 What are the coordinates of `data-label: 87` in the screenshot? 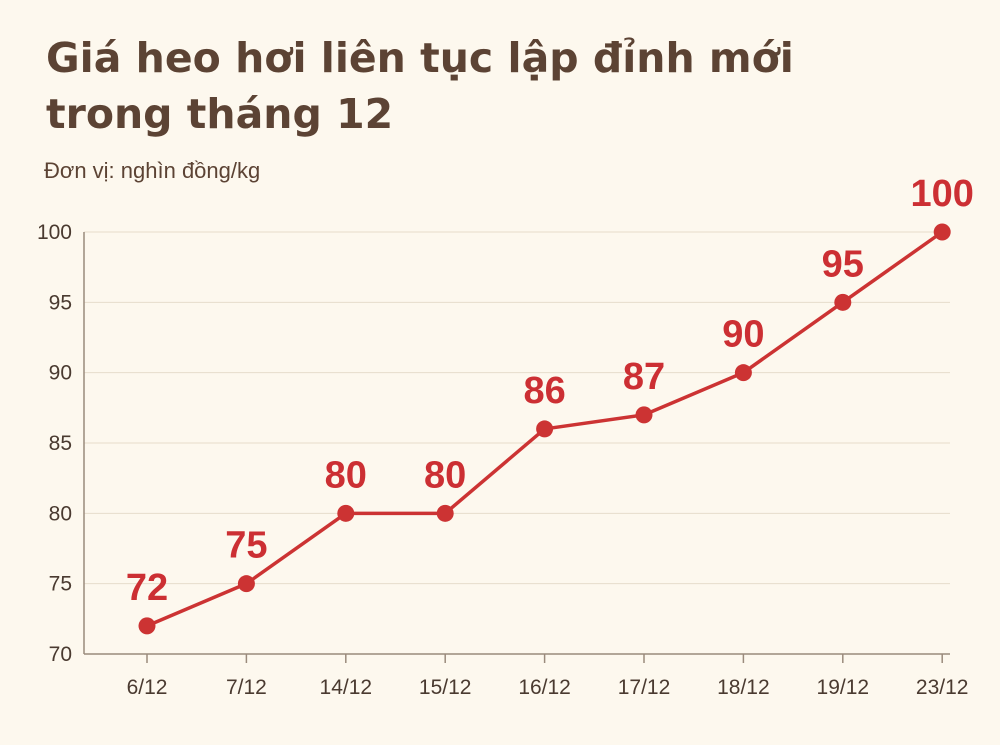 It's located at (644, 377).